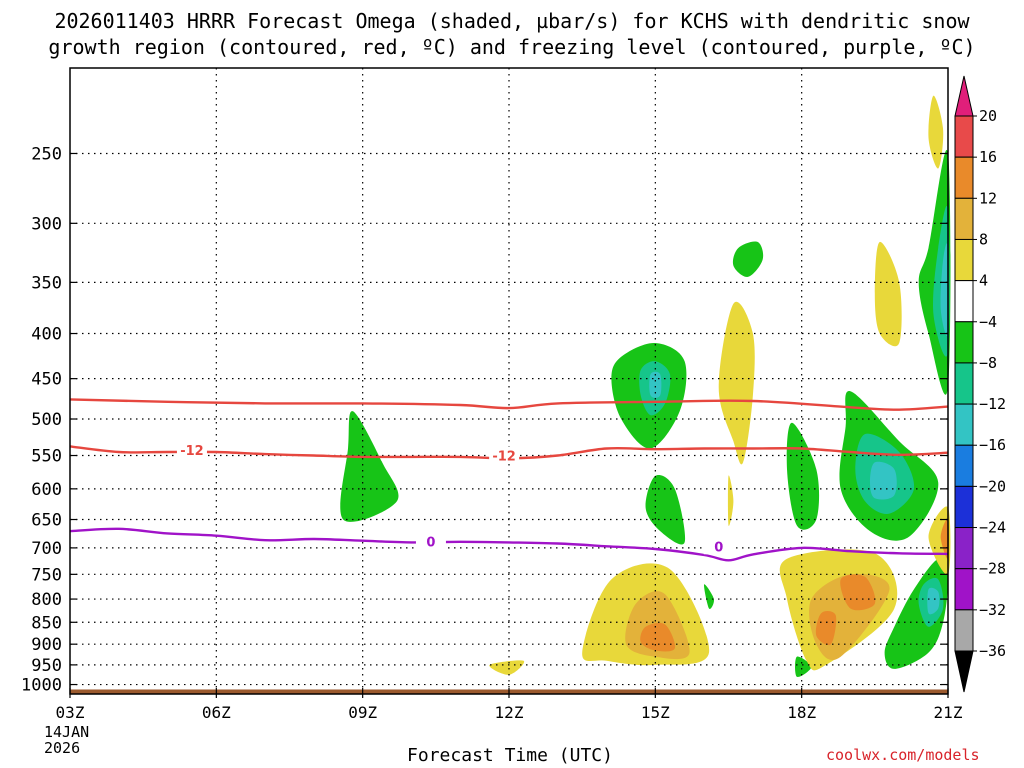 The image size is (1024, 768). What do you see at coordinates (992, 651) in the screenshot?
I see `colorbar-label-13: −36` at bounding box center [992, 651].